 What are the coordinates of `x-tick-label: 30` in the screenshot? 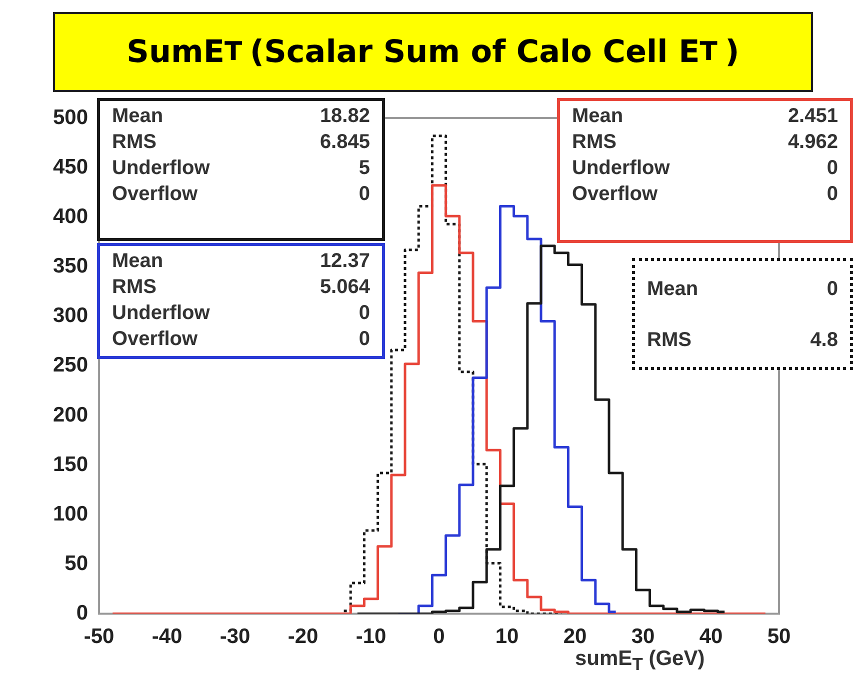 It's located at (643, 636).